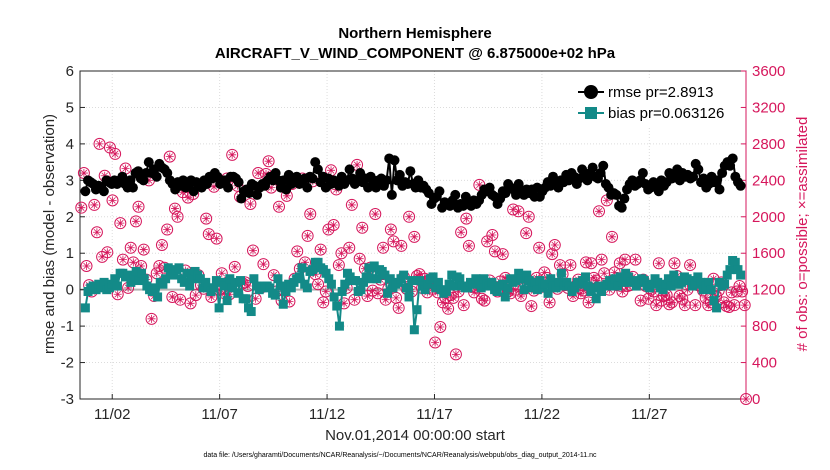 Image resolution: width=830 pixels, height=470 pixels. I want to click on y-axis-label: rmse and bias (model - observation), so click(49, 234).